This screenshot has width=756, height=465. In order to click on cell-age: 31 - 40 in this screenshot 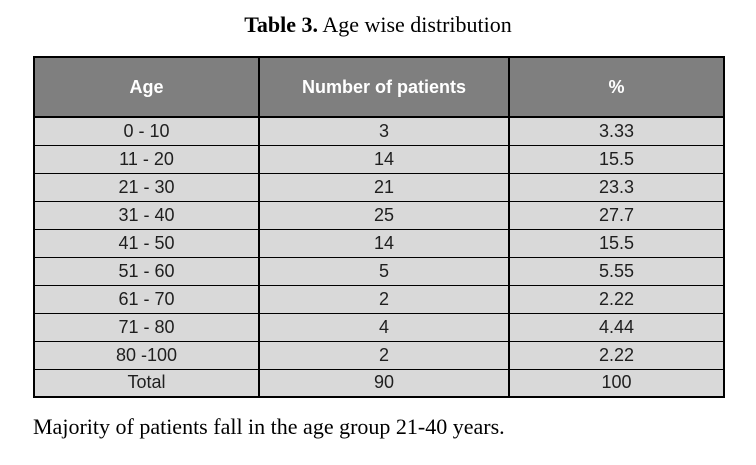, I will do `click(146, 215)`.